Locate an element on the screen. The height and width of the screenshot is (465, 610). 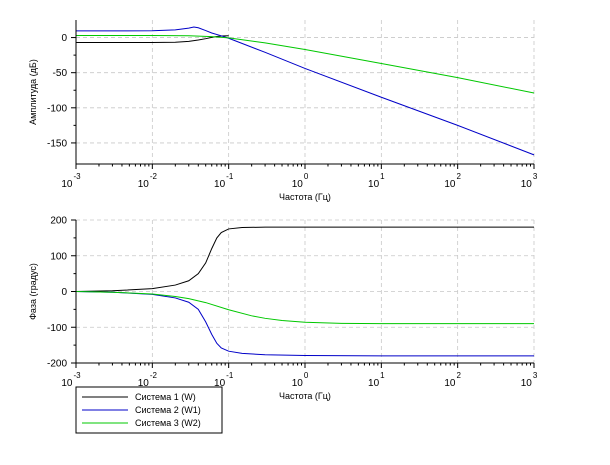
phase-x-tick-label: 10⁰ is located at coordinates (300, 380).